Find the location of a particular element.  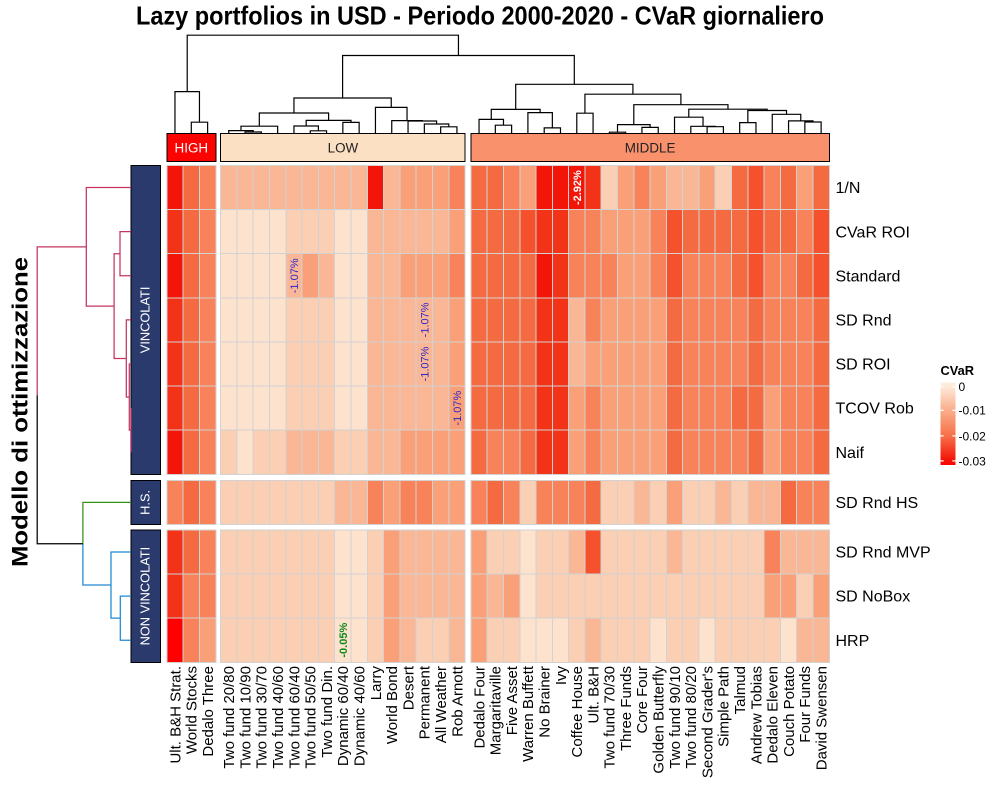

svg-text: Two fund 90/10 is located at coordinates (675, 717).